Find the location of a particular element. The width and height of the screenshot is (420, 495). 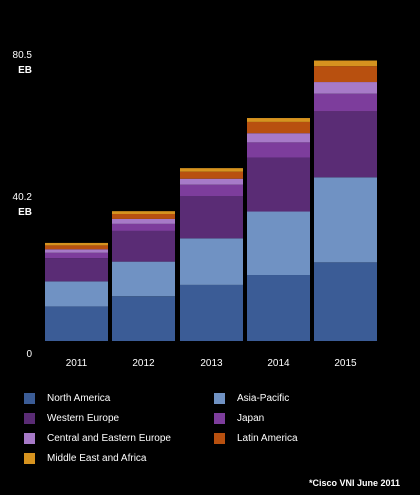

legend-label: Asia-Pacific is located at coordinates (263, 398).